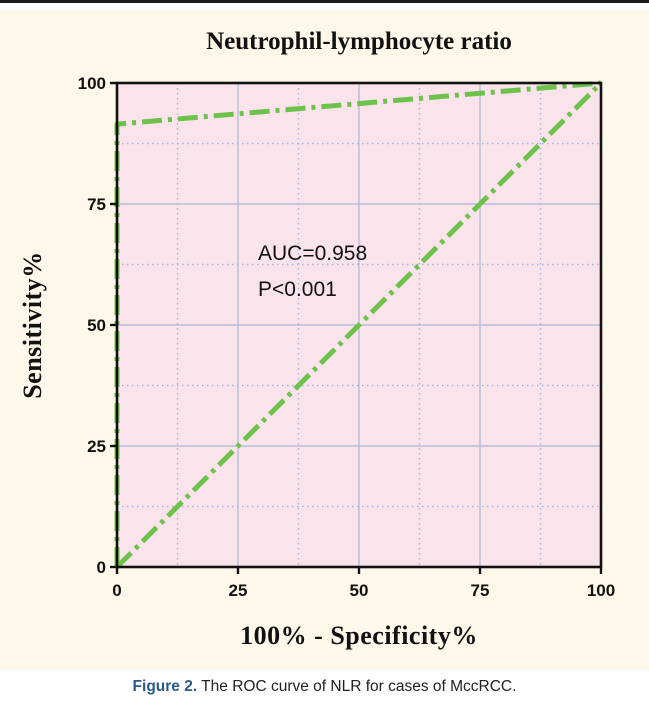 Image resolution: width=649 pixels, height=713 pixels. I want to click on caption-label: Figure 2., so click(165, 686).